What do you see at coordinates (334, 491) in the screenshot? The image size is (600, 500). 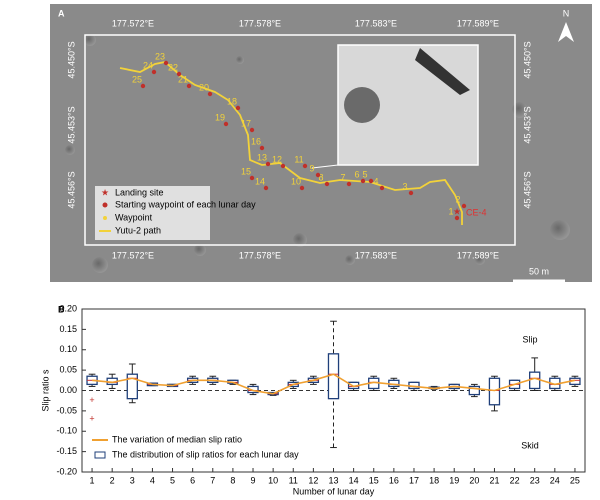 I see `x-axis-label: Number of lunar day` at bounding box center [334, 491].